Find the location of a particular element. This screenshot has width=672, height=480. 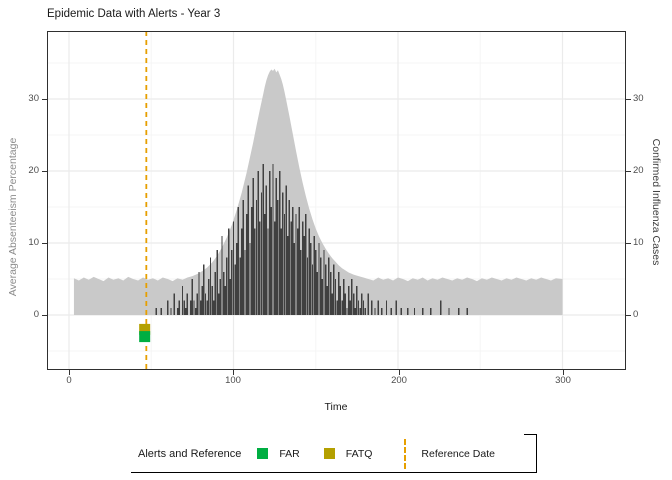

legend-key-far: FAR is located at coordinates (284, 454).